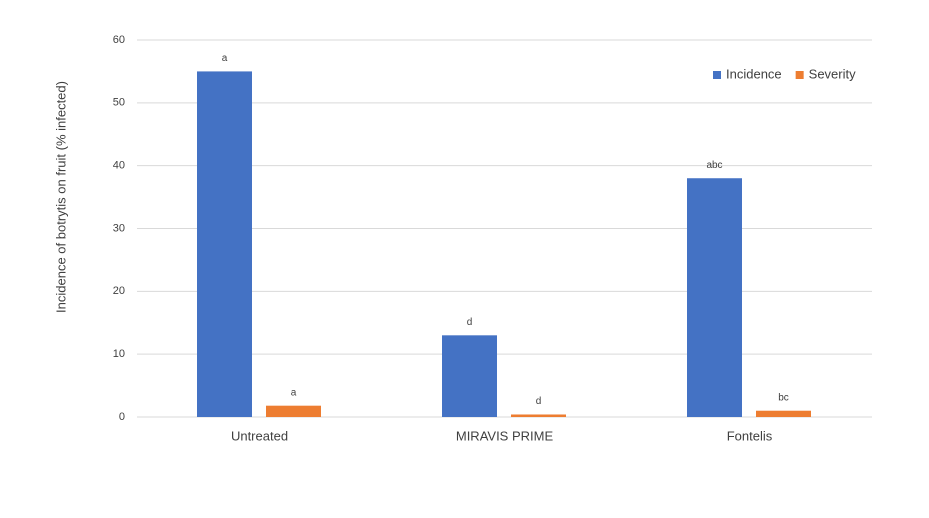 Image resolution: width=929 pixels, height=518 pixels. Describe the element at coordinates (750, 435) in the screenshot. I see `x-tick-label: Fontelis` at that location.